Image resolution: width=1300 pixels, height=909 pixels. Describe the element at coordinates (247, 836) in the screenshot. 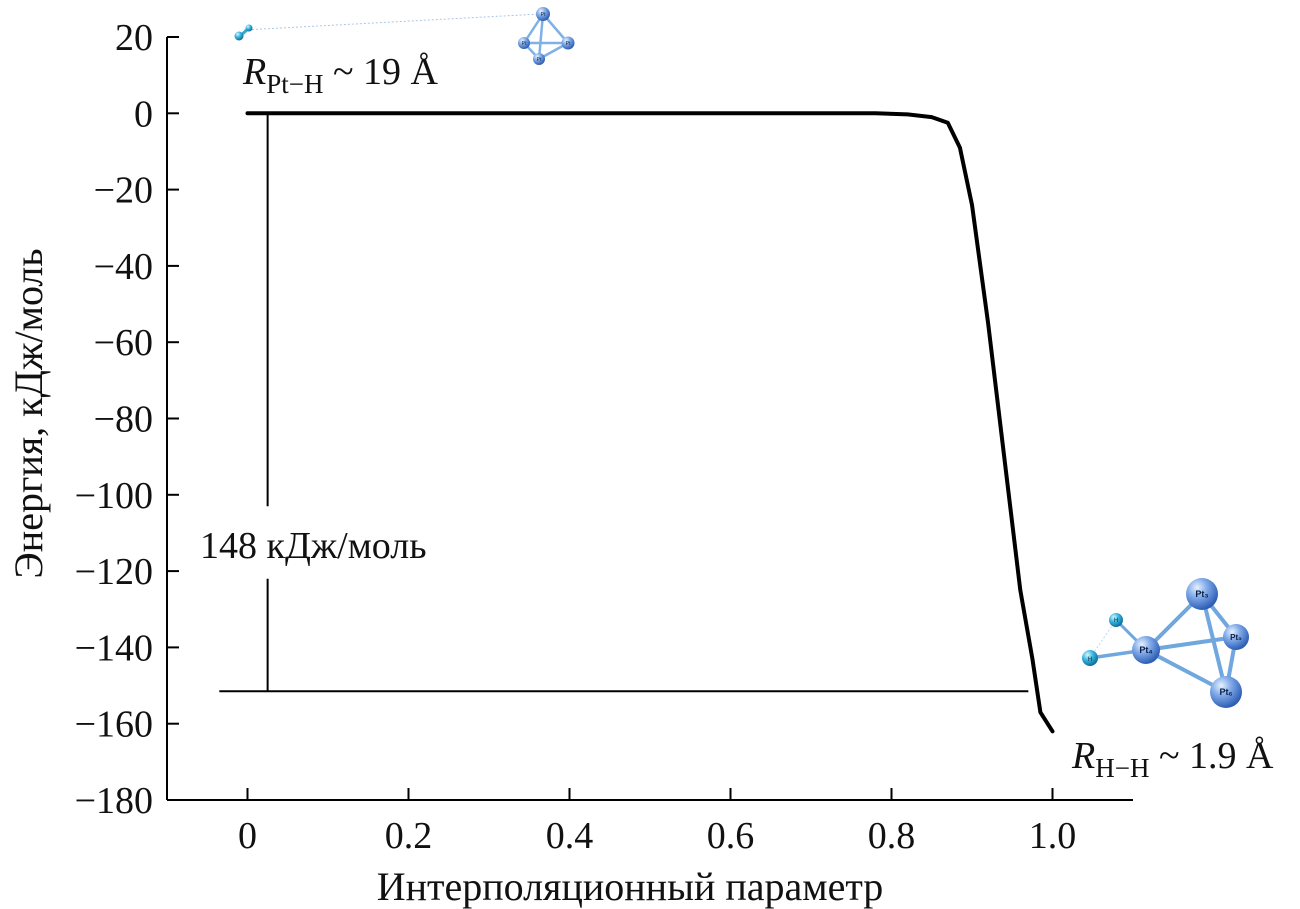

I see `x-tick-label: 0` at that location.